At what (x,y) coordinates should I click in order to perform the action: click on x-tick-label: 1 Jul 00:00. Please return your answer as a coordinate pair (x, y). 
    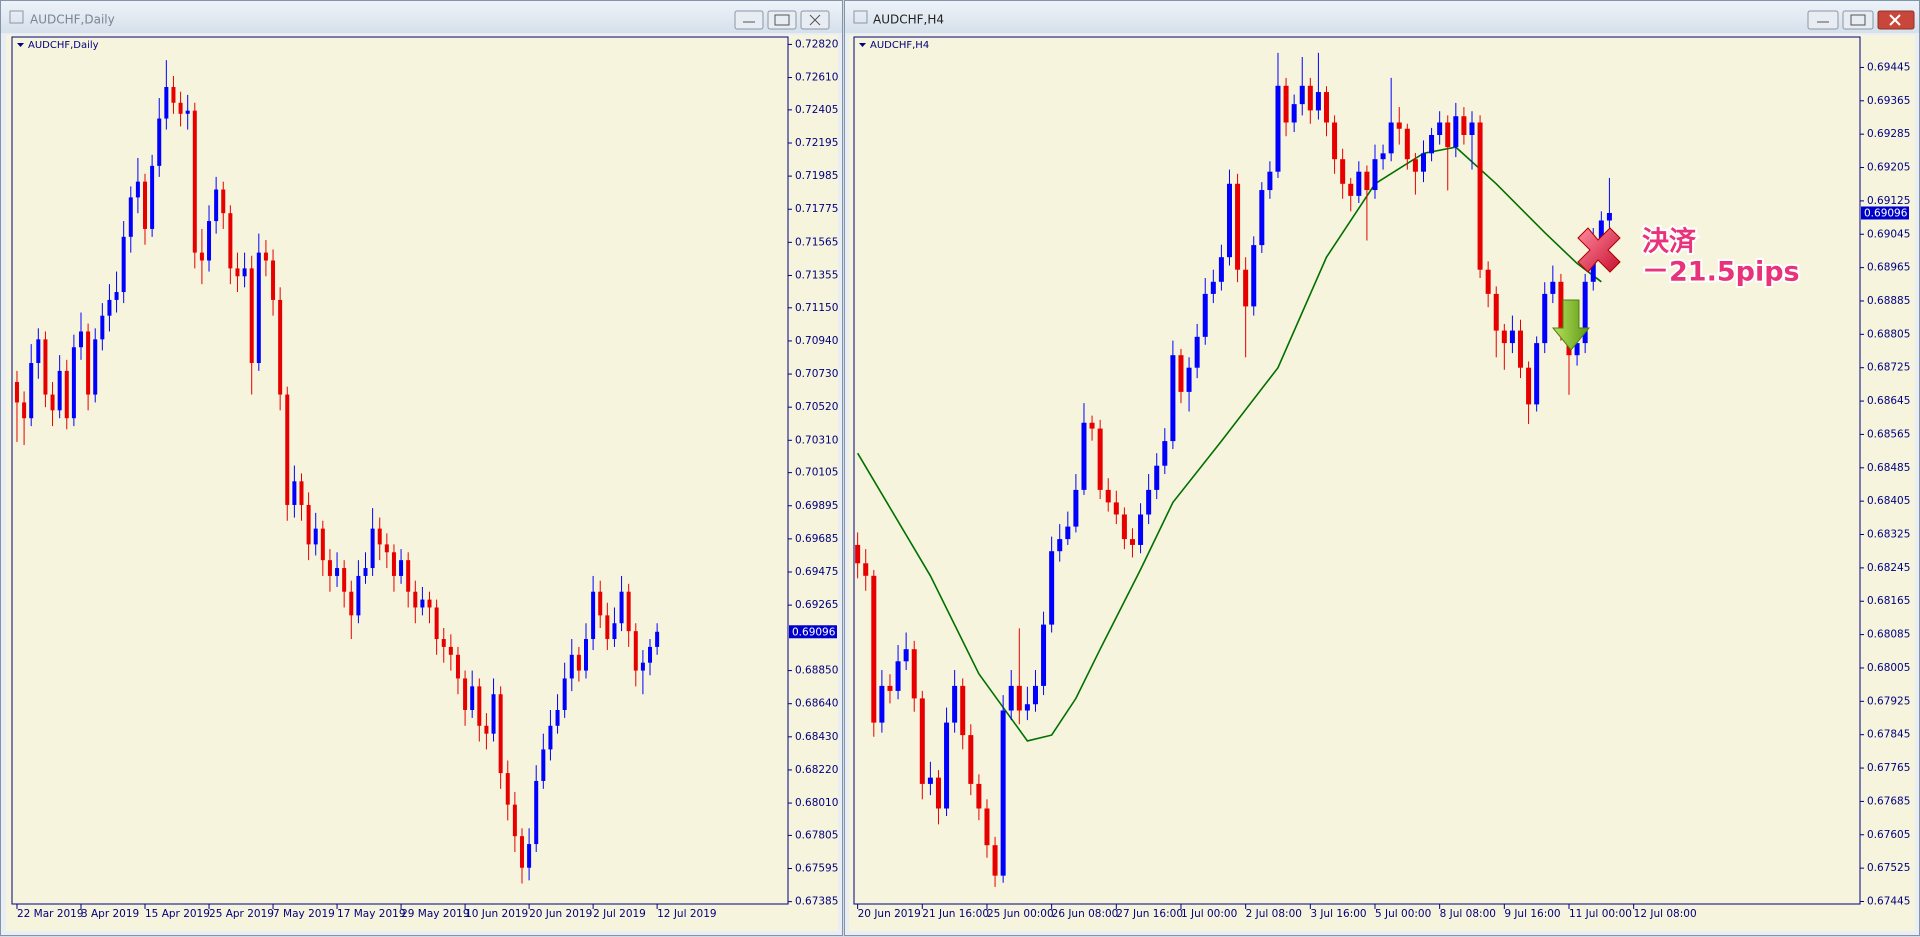
    Looking at the image, I should click on (1209, 914).